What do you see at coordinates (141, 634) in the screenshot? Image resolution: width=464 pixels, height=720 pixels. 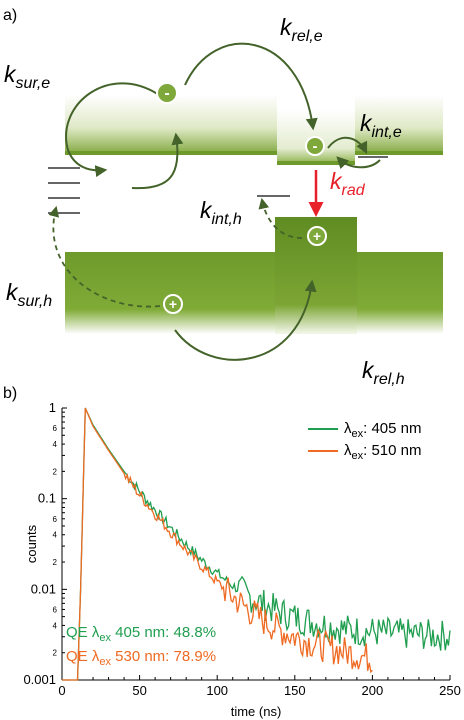 I see `qe-annotation: QE λex 405 nm: 48.8%` at bounding box center [141, 634].